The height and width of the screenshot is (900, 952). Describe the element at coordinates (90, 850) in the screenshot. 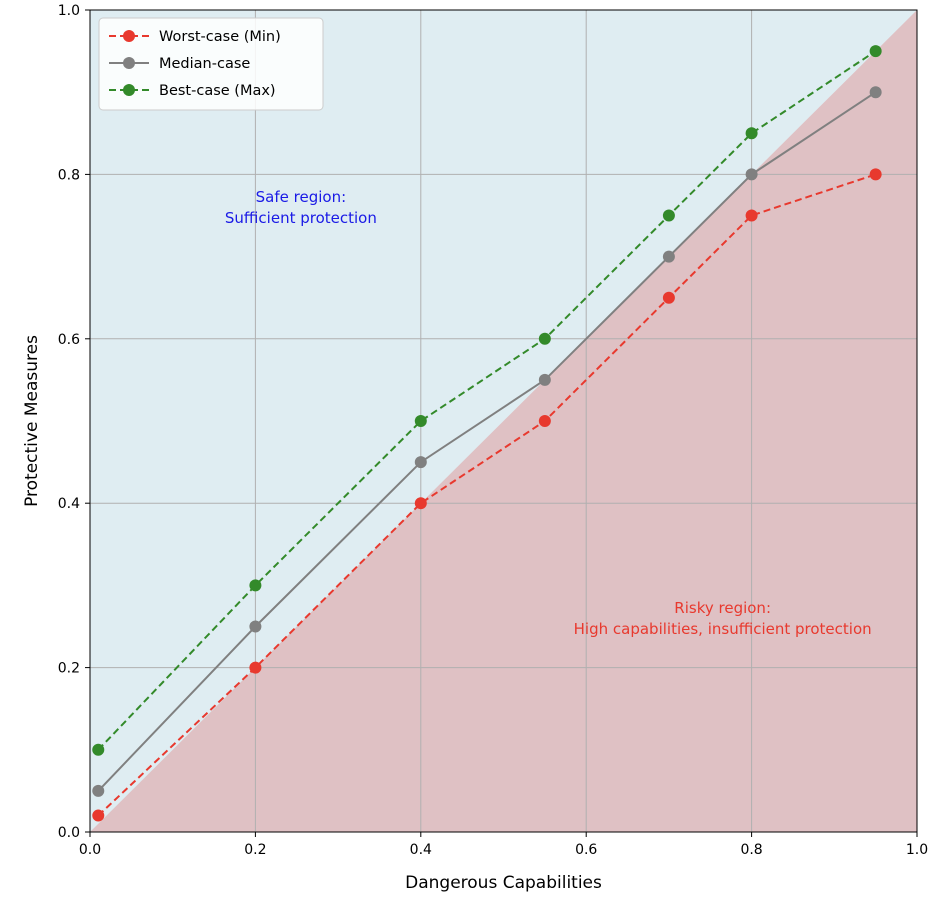

I see `x-tick-label-0: 0.0` at that location.